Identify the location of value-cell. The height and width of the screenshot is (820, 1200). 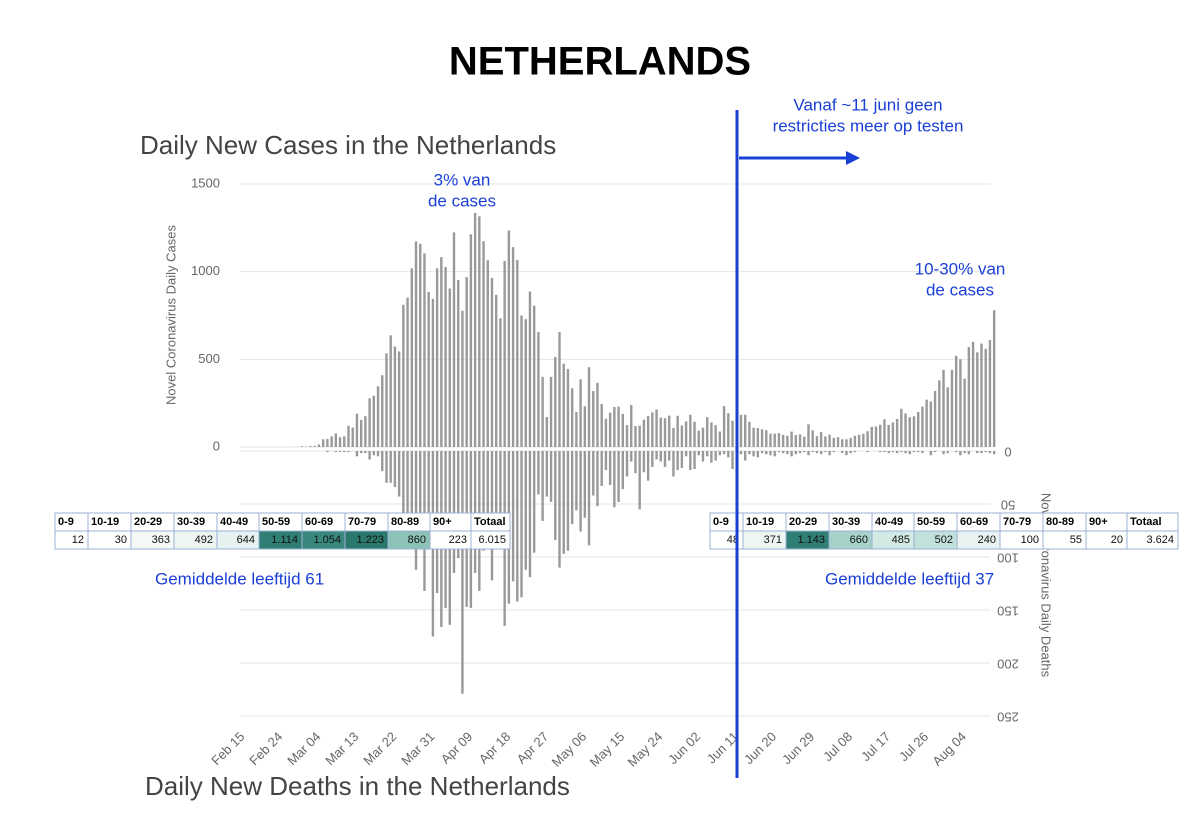
(1152, 540).